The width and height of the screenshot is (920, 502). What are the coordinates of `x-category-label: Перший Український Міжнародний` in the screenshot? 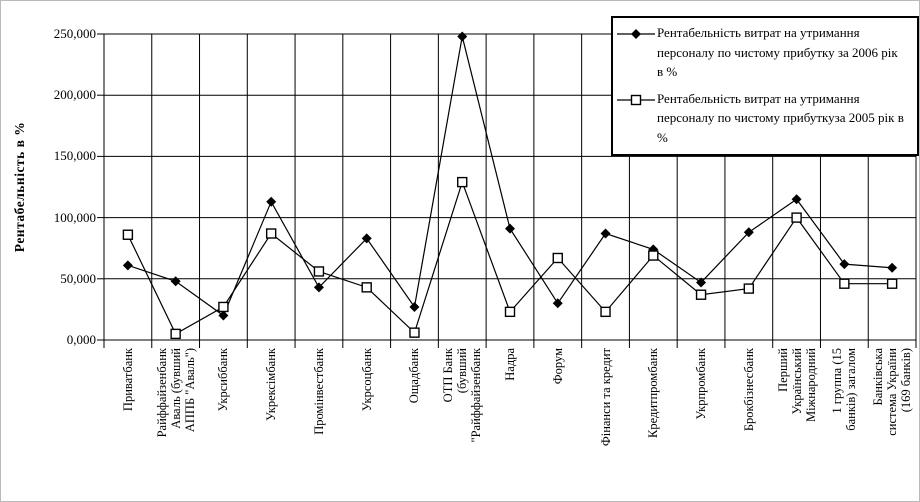 It's located at (796, 385).